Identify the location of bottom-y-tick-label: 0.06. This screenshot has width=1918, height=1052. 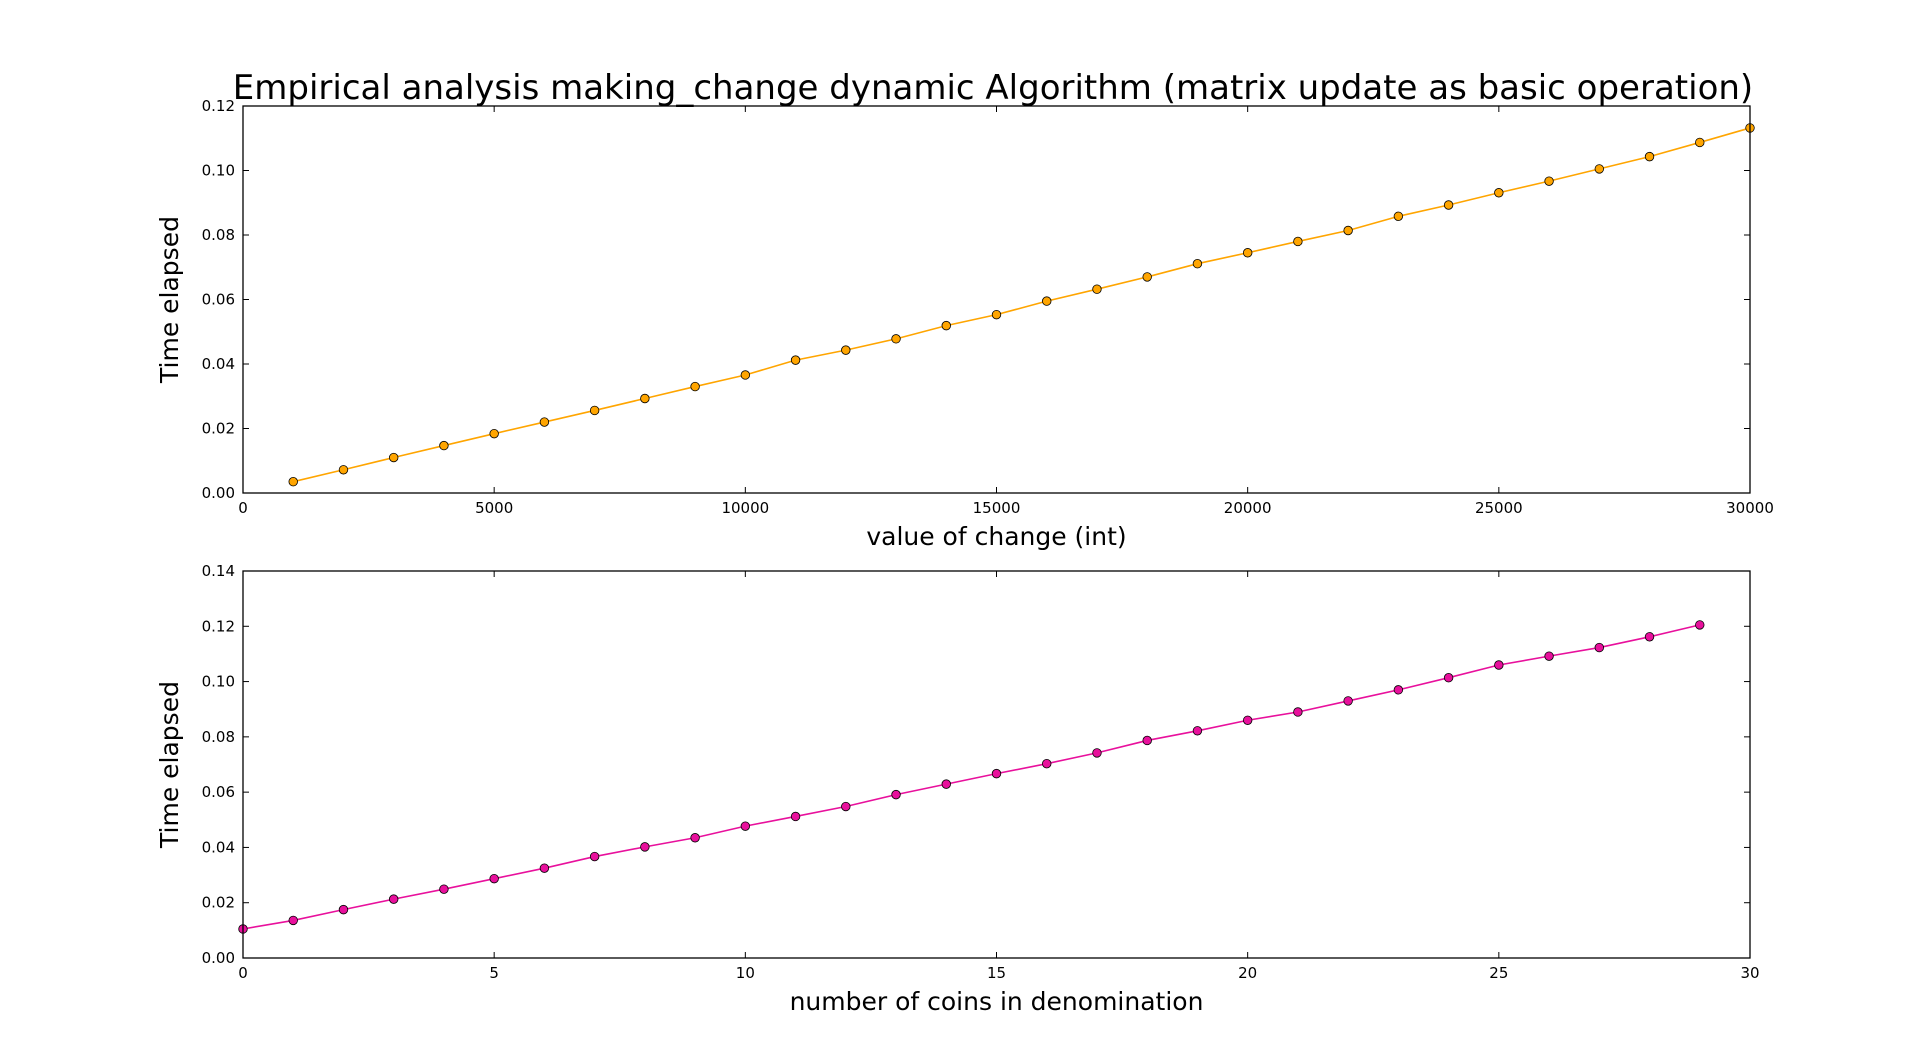
(218, 792).